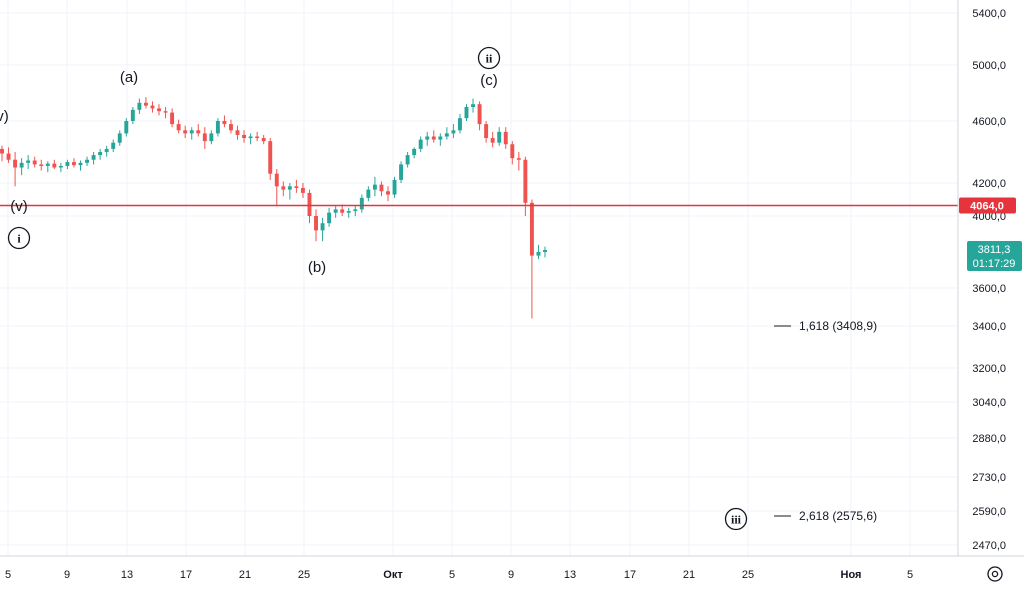 Image resolution: width=1024 pixels, height=590 pixels. Describe the element at coordinates (317, 267) in the screenshot. I see `wave-label: (b)` at that location.